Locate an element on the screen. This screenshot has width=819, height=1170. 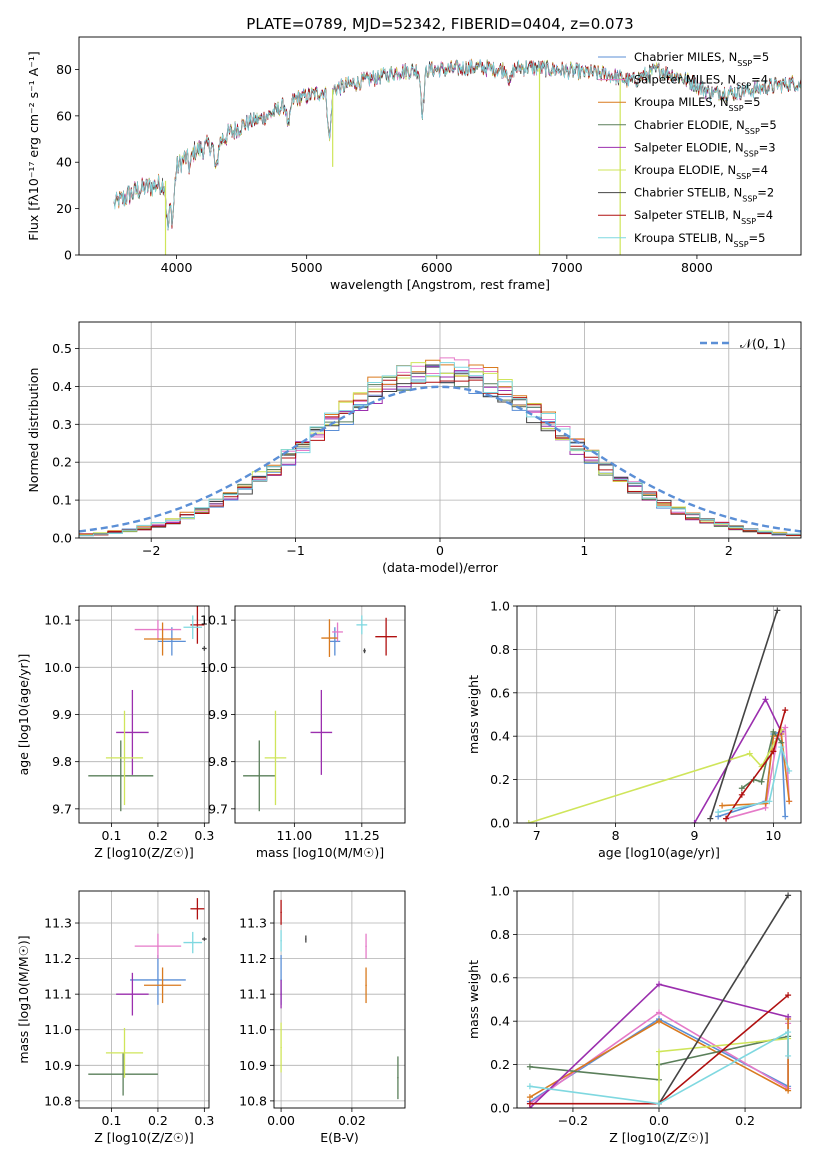
x-tick-label: 6000 is located at coordinates (437, 267).